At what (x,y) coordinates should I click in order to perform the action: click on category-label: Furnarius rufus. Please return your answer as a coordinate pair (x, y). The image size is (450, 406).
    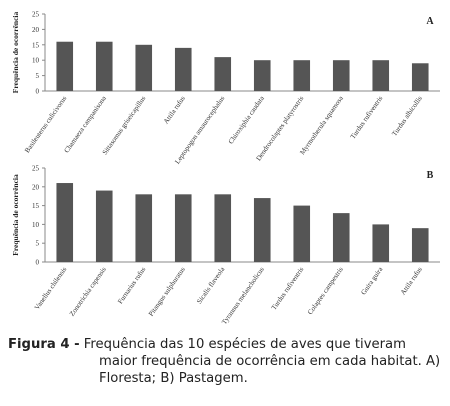
    Looking at the image, I should click on (131, 285).